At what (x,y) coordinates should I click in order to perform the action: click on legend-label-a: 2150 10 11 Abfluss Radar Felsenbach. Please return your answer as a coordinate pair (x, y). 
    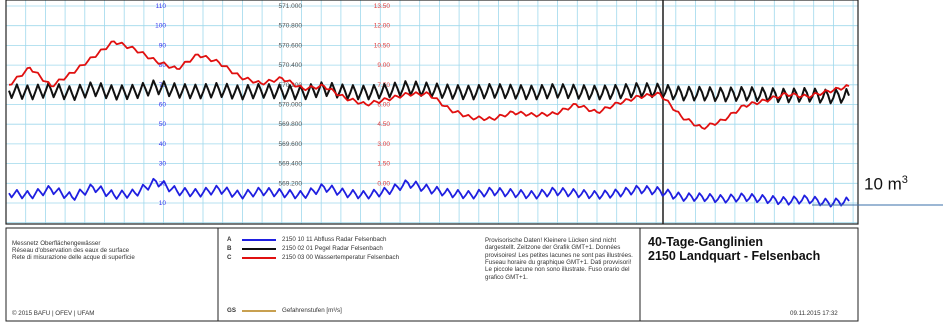
    Looking at the image, I should click on (334, 239).